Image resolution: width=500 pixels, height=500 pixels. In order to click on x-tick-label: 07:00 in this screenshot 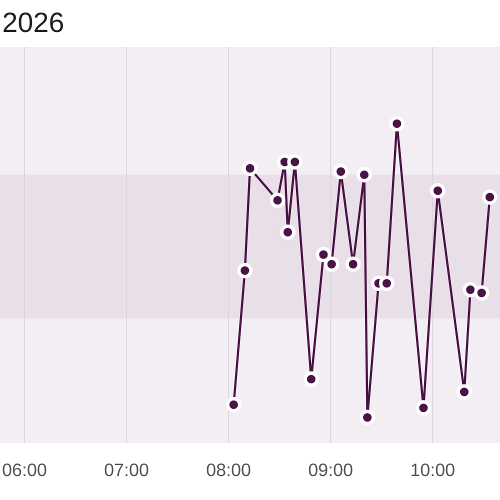, I will do `click(126, 470)`.